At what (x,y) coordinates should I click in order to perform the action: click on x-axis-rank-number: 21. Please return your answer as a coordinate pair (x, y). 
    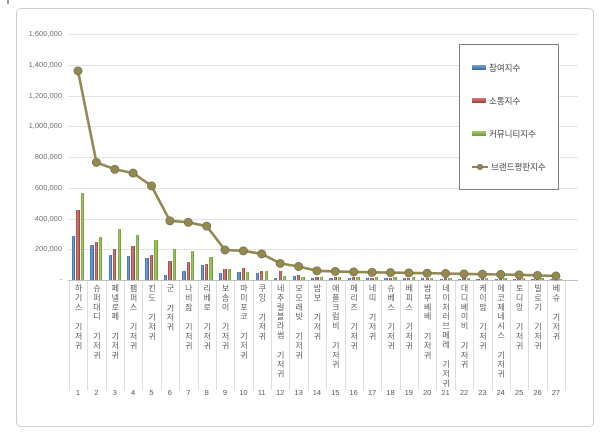
    Looking at the image, I should click on (445, 392).